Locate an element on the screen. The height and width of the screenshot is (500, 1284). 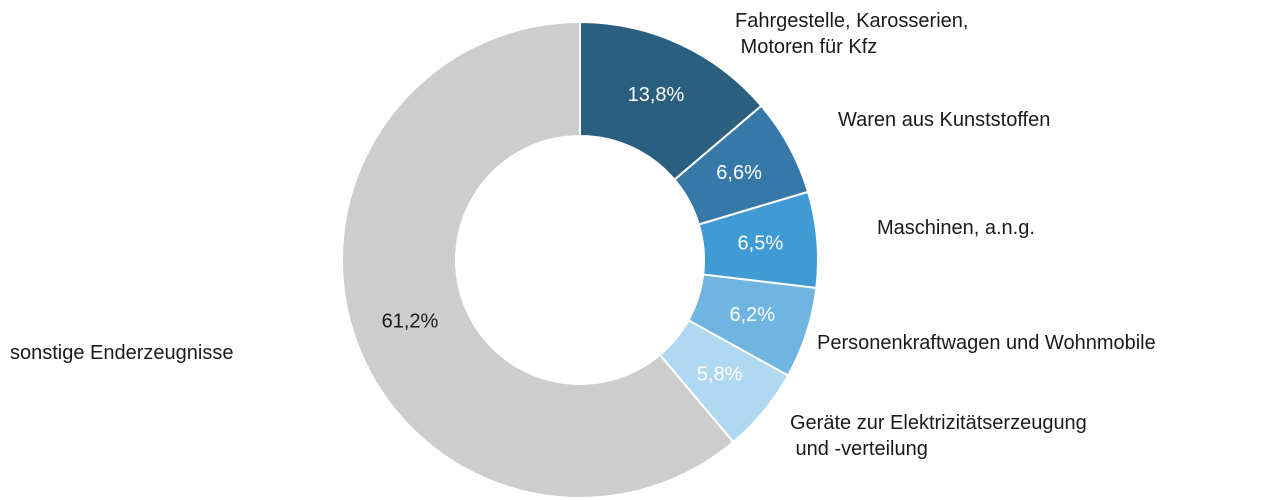
donut-slice is located at coordinates (671, 101).